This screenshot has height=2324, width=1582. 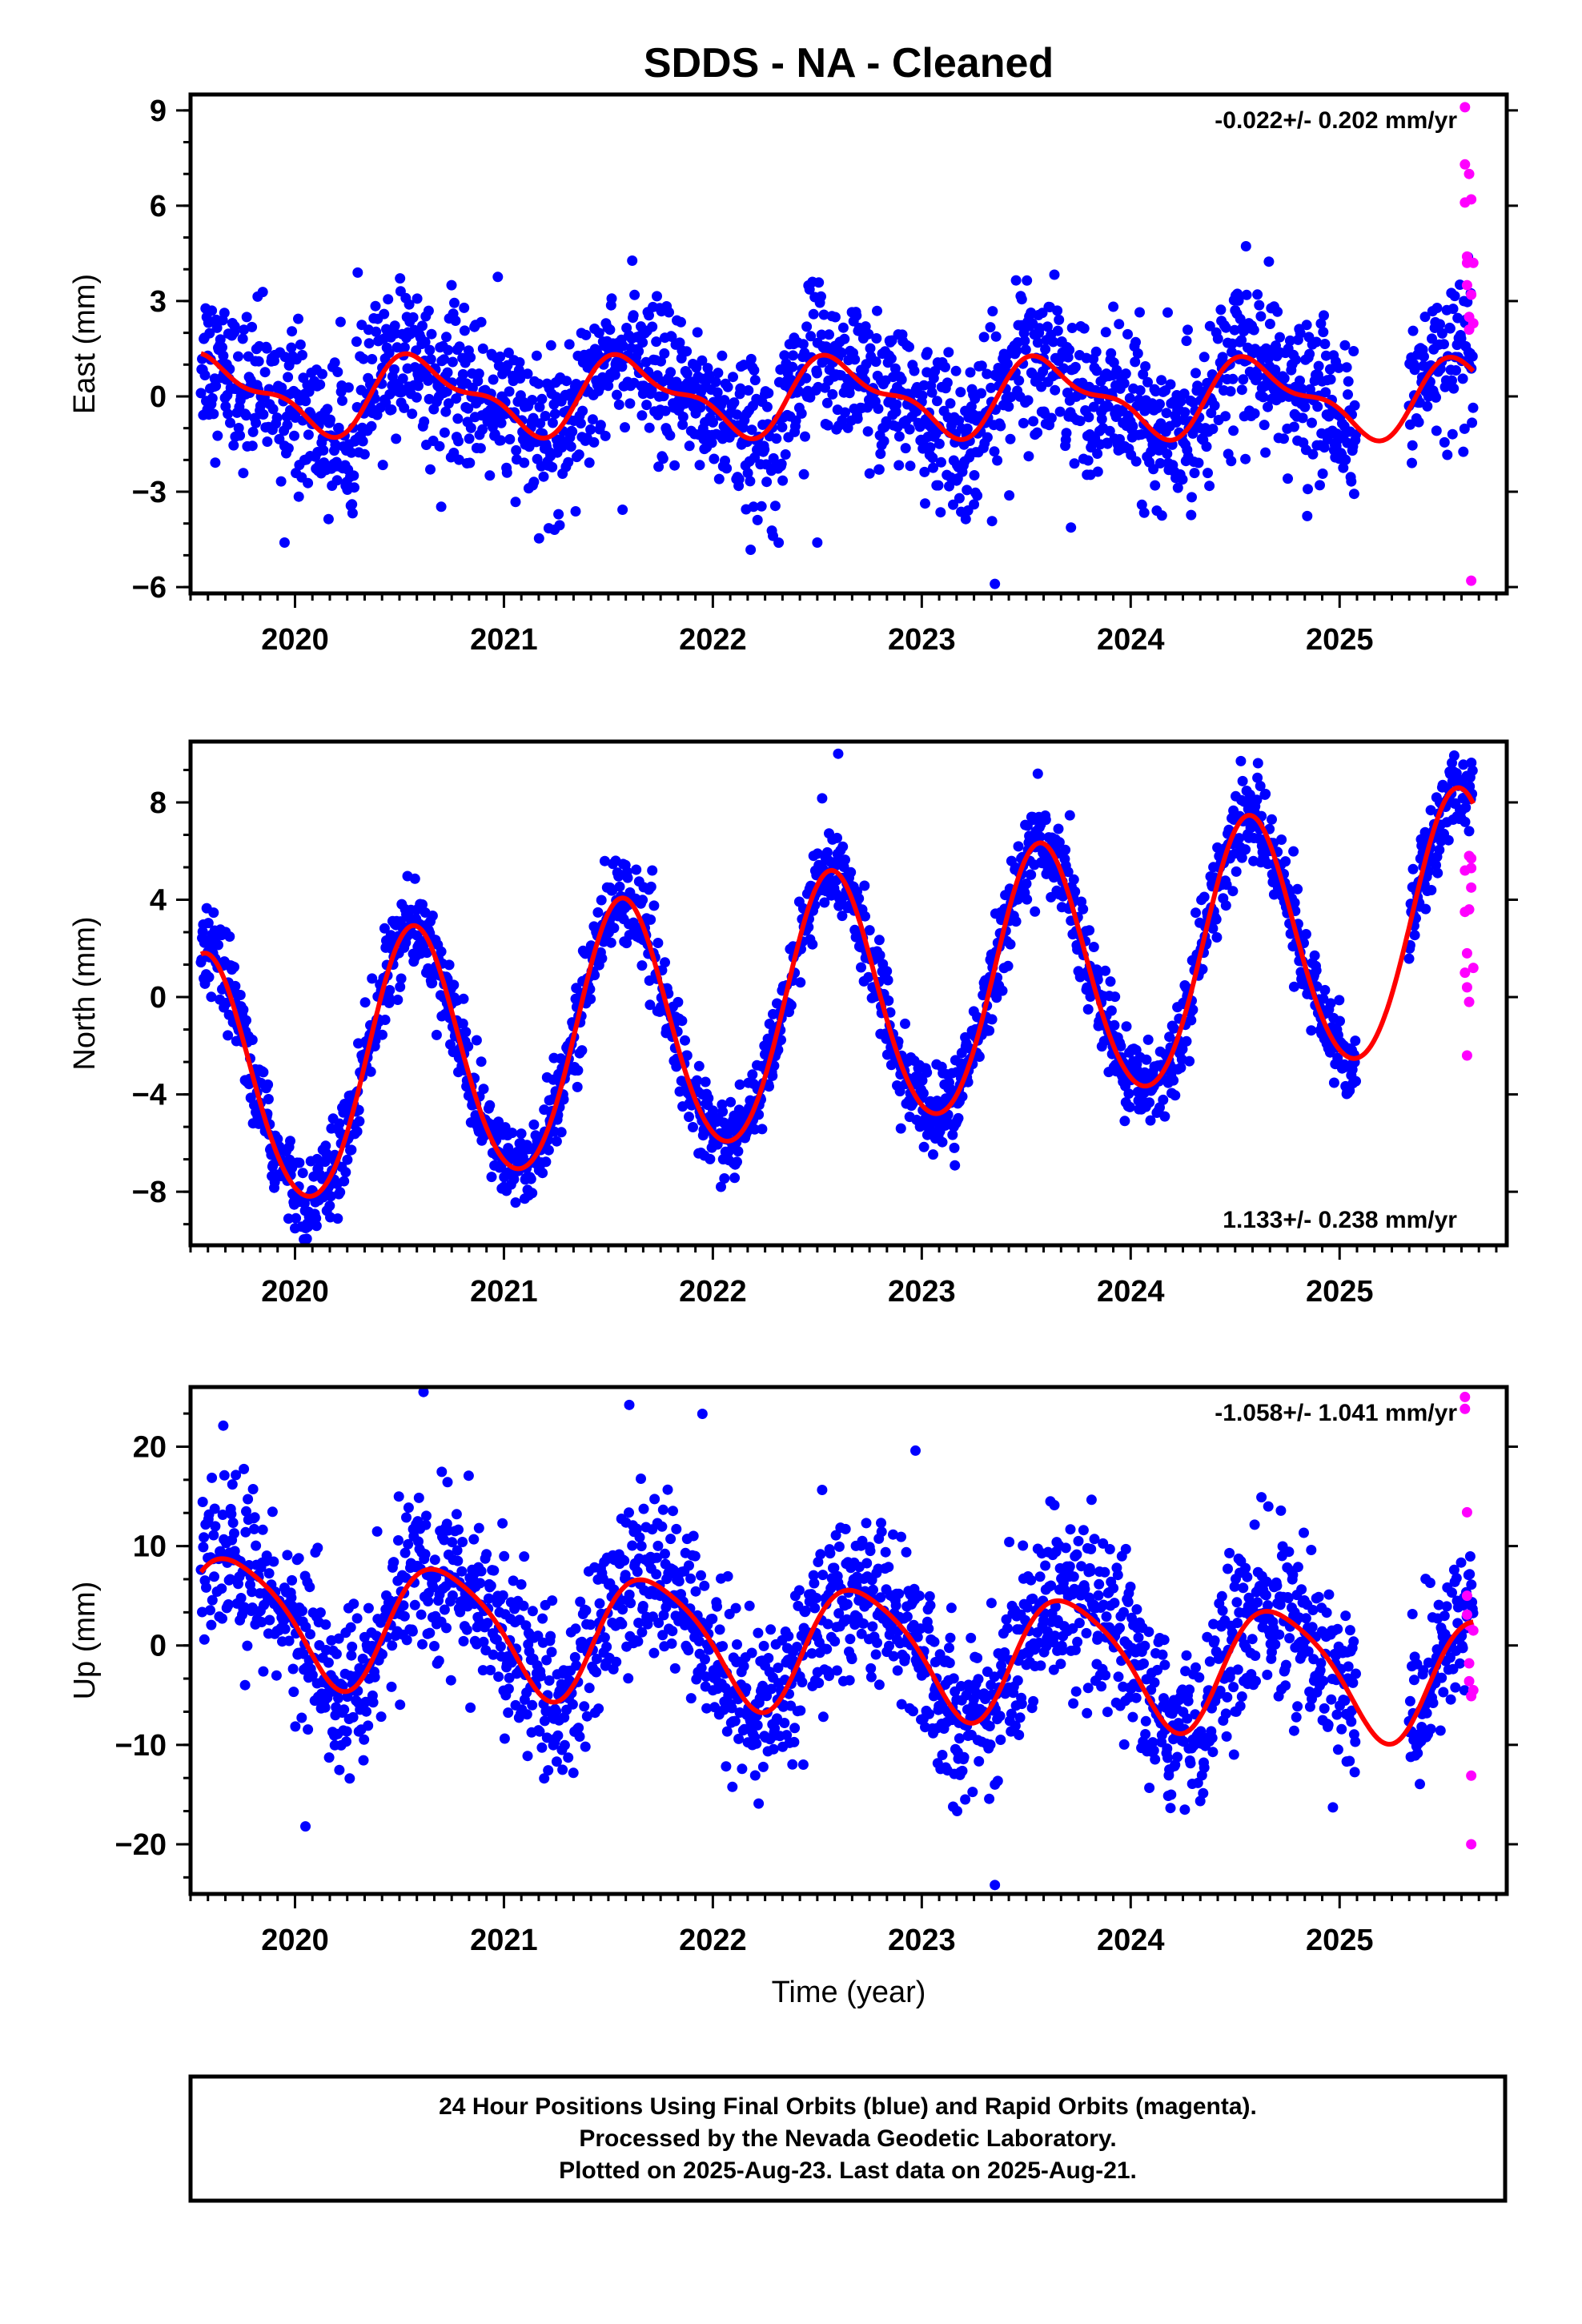 I want to click on rate-label: 1.133+/- 0.238 mm/yr, so click(x=1340, y=1220).